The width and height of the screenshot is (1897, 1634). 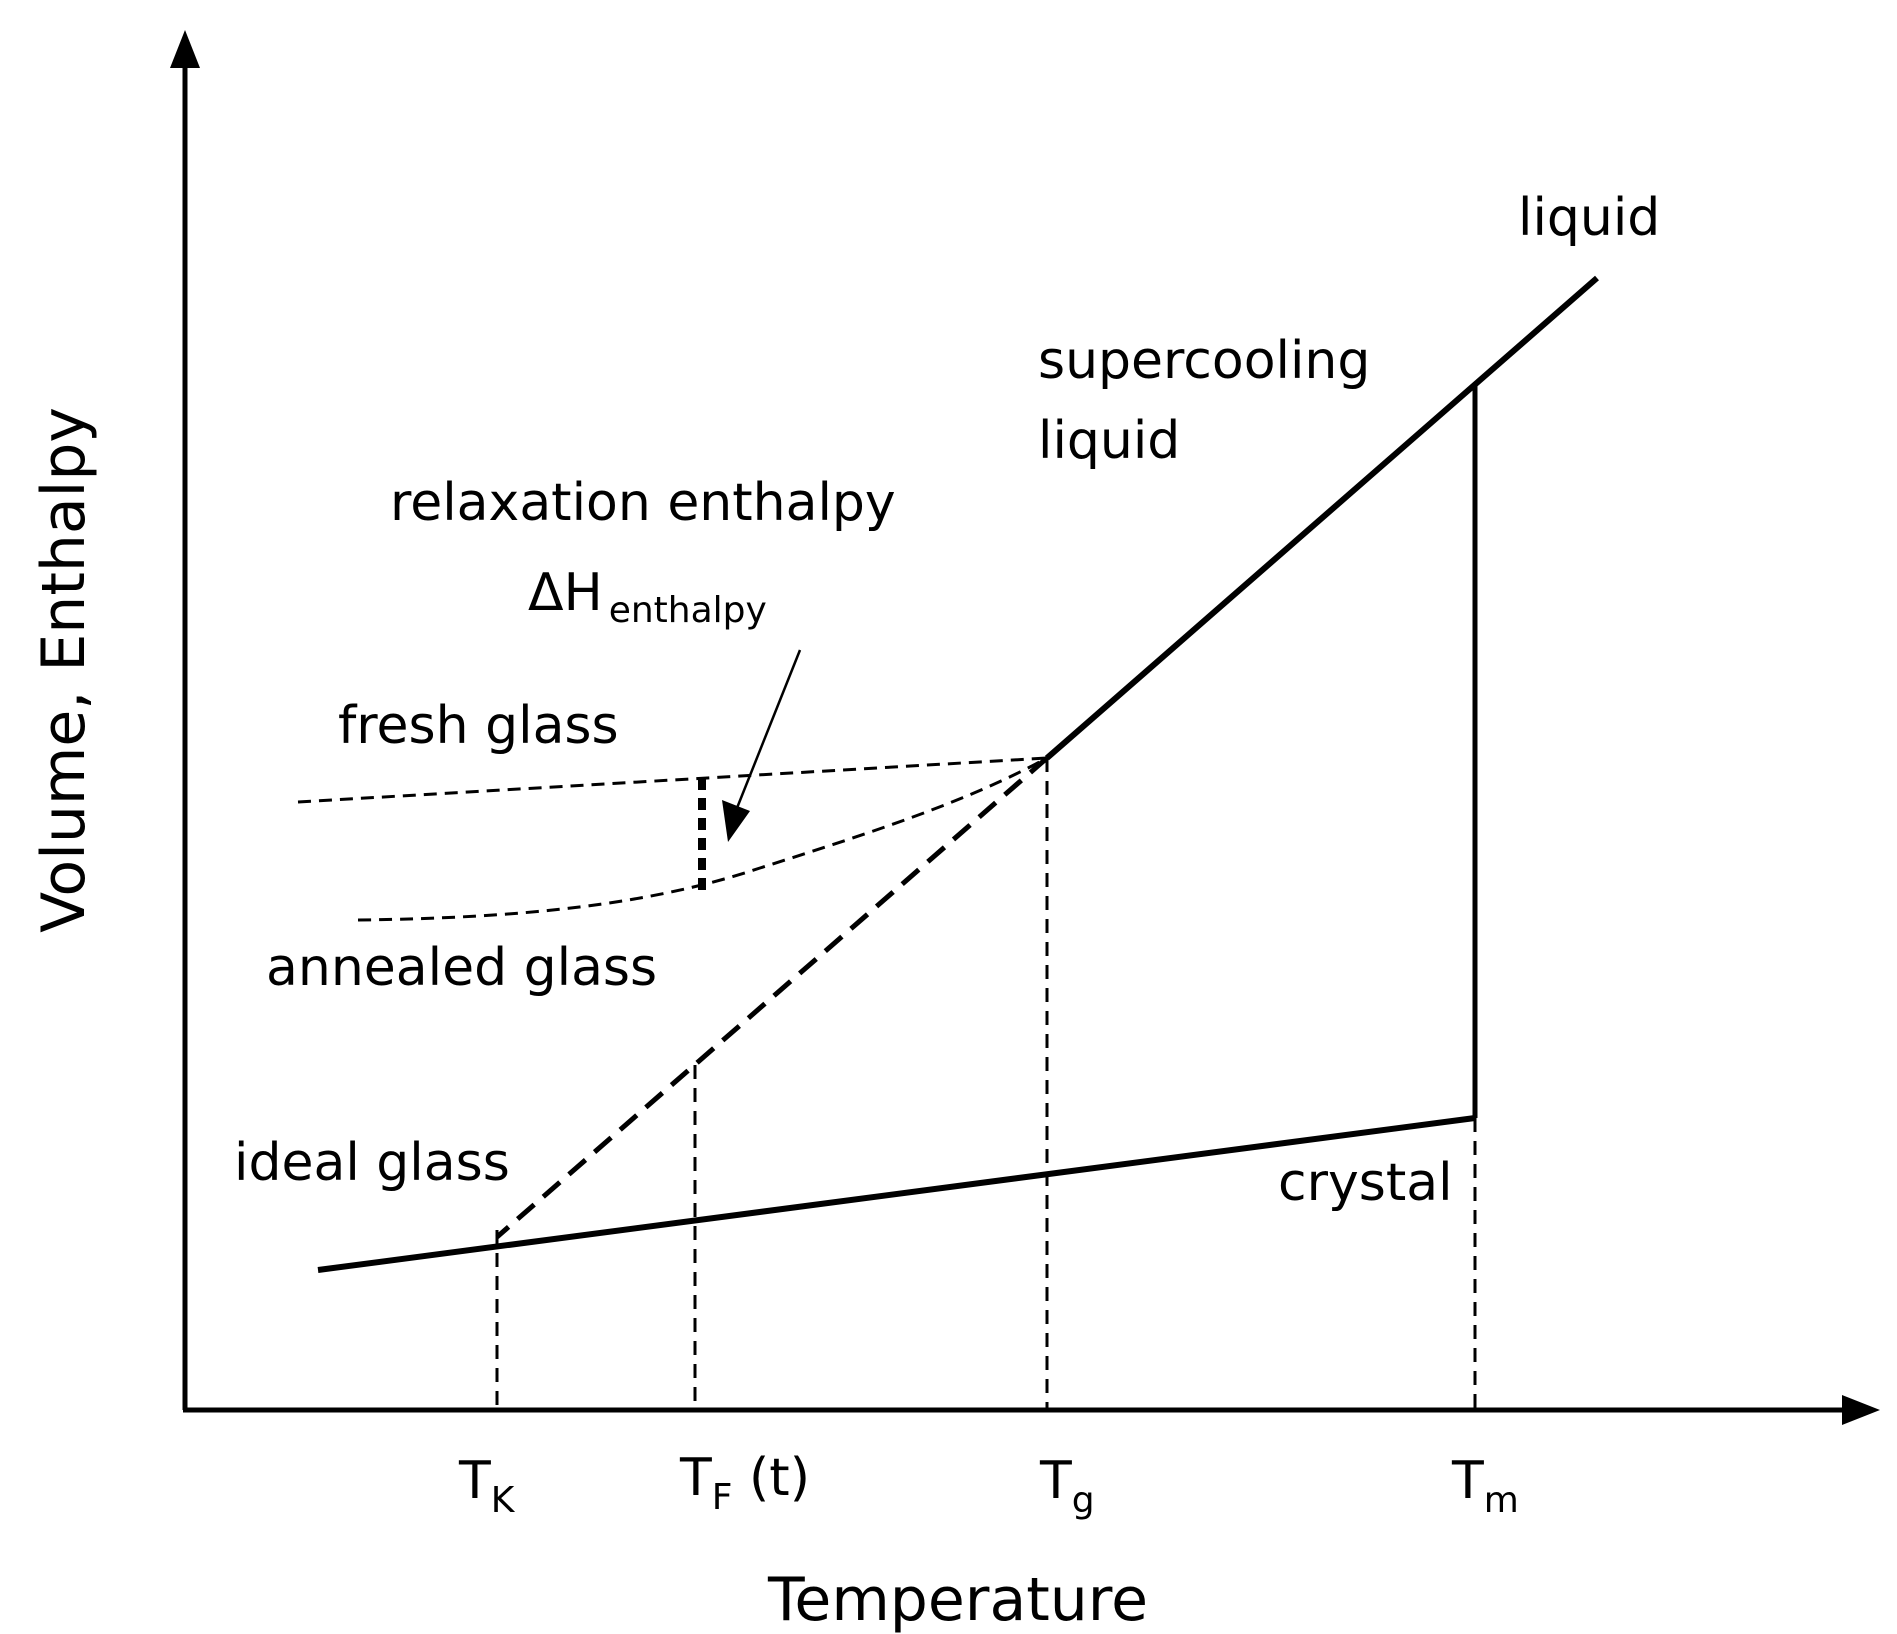 I want to click on label-annealed-glass: annealed glass, so click(x=461, y=968).